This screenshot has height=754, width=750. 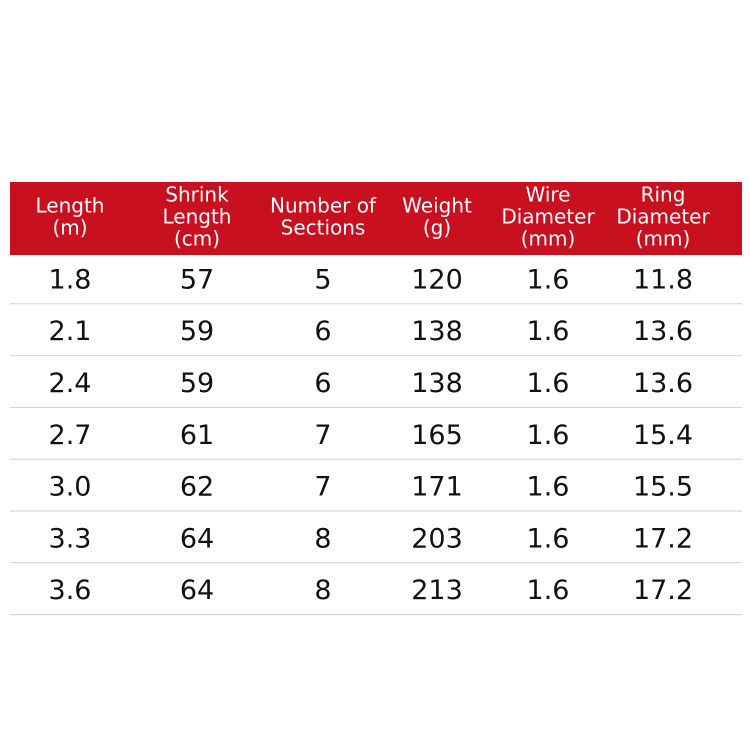 What do you see at coordinates (548, 195) in the screenshot?
I see `header-cell: Wire` at bounding box center [548, 195].